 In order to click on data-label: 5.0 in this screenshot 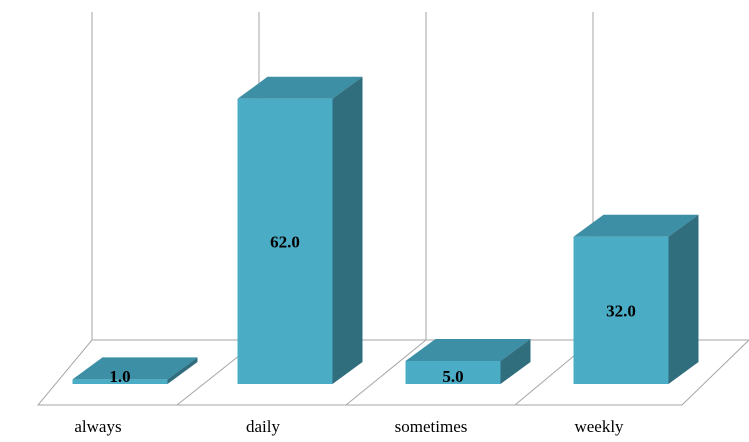, I will do `click(452, 376)`.